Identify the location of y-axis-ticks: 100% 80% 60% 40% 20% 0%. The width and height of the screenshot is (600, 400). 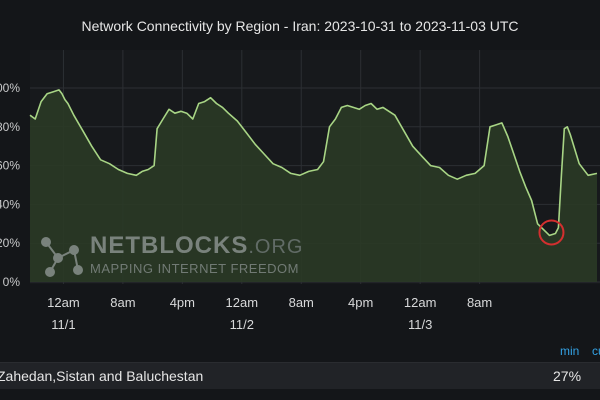
(10, 185).